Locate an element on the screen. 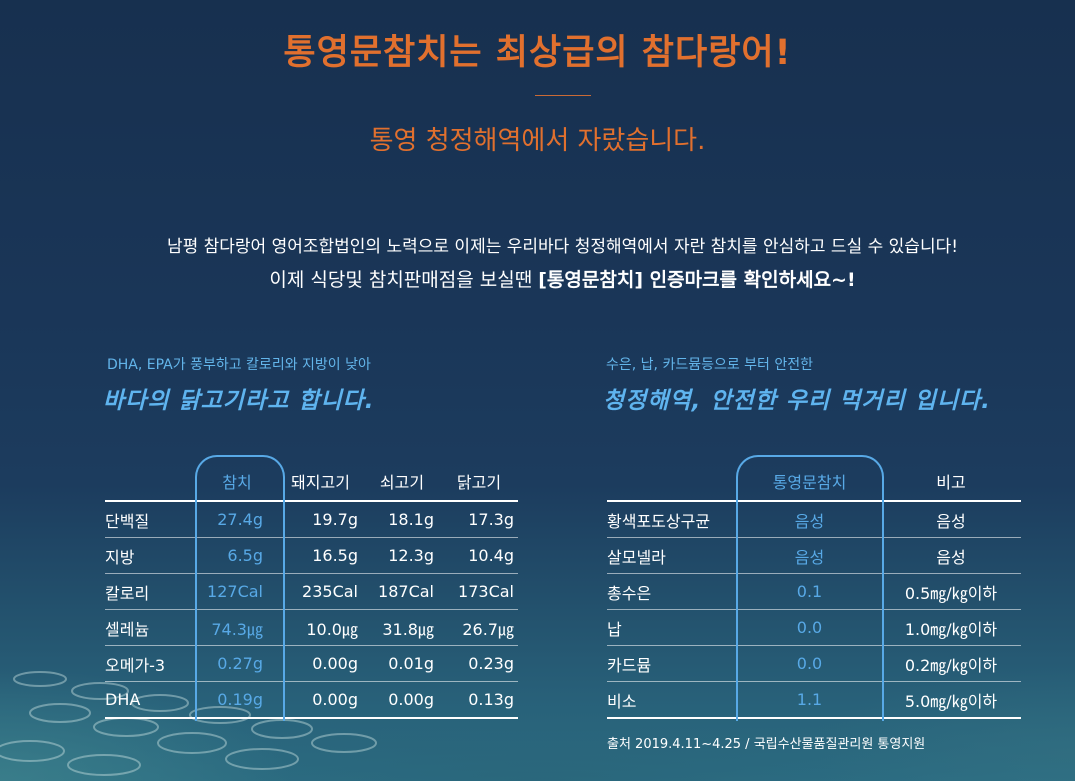  table-row: 지방 6.5g 16.5g 12.3g 10.4g is located at coordinates (311, 555).